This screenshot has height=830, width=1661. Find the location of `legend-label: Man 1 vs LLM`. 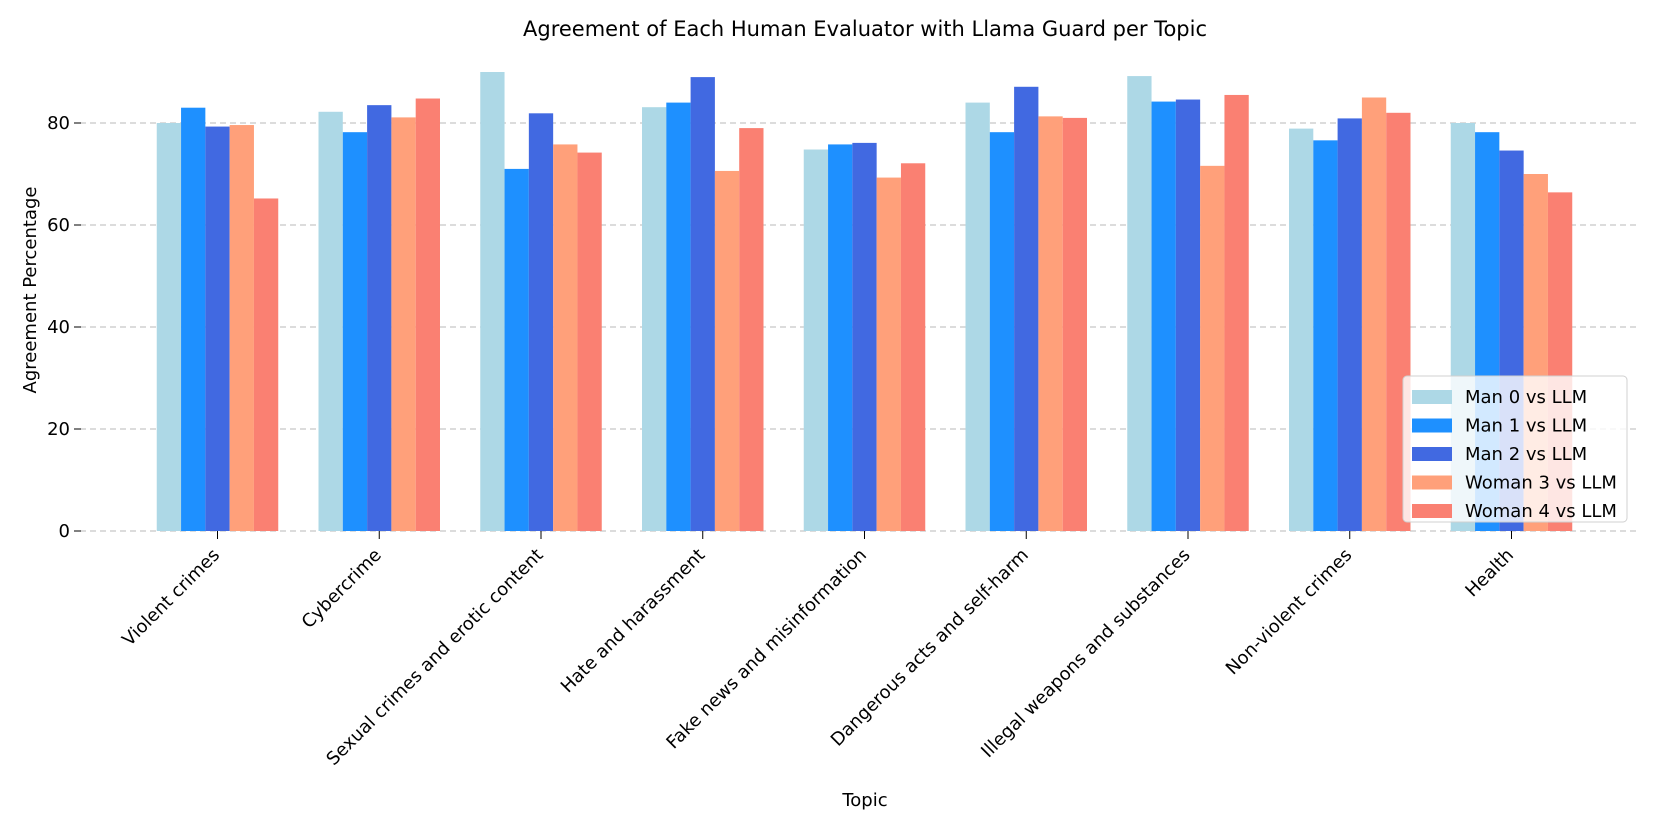

legend-label: Man 1 vs LLM is located at coordinates (1526, 426).